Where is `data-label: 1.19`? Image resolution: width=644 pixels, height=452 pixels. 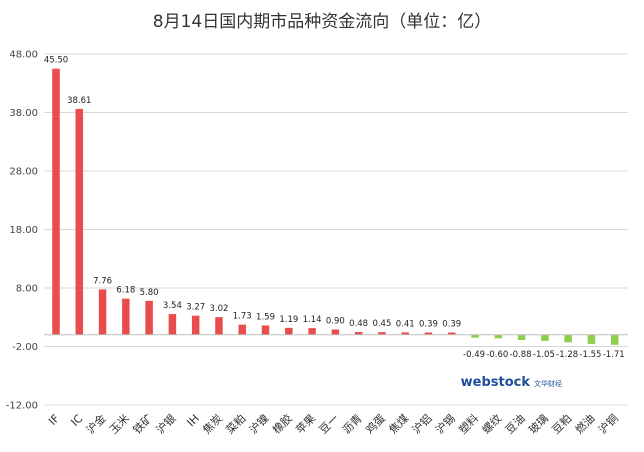 data-label: 1.19 is located at coordinates (288, 320).